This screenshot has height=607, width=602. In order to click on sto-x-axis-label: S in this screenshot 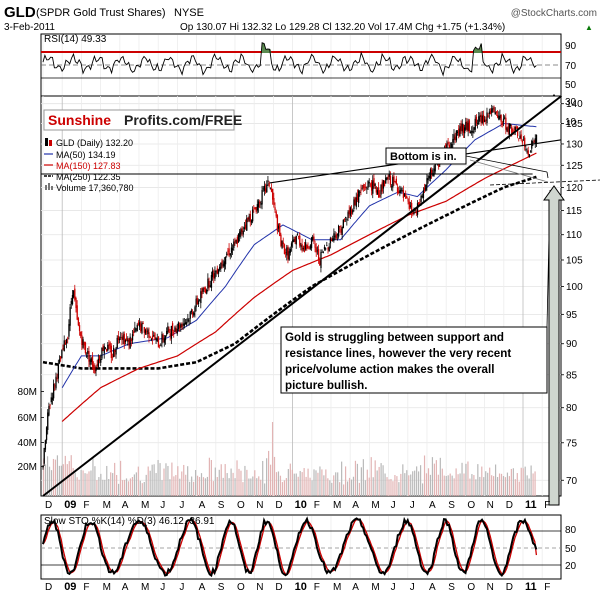, I will do `click(451, 587)`.